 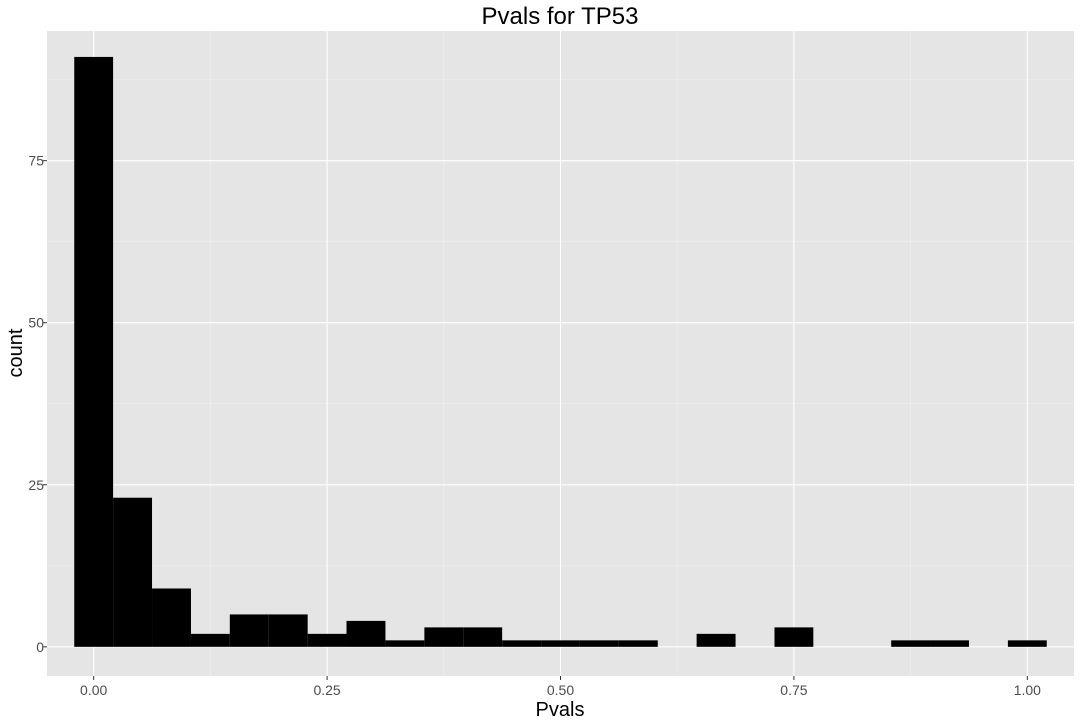 I want to click on chart-title: Pvals for TP53, so click(x=560, y=16).